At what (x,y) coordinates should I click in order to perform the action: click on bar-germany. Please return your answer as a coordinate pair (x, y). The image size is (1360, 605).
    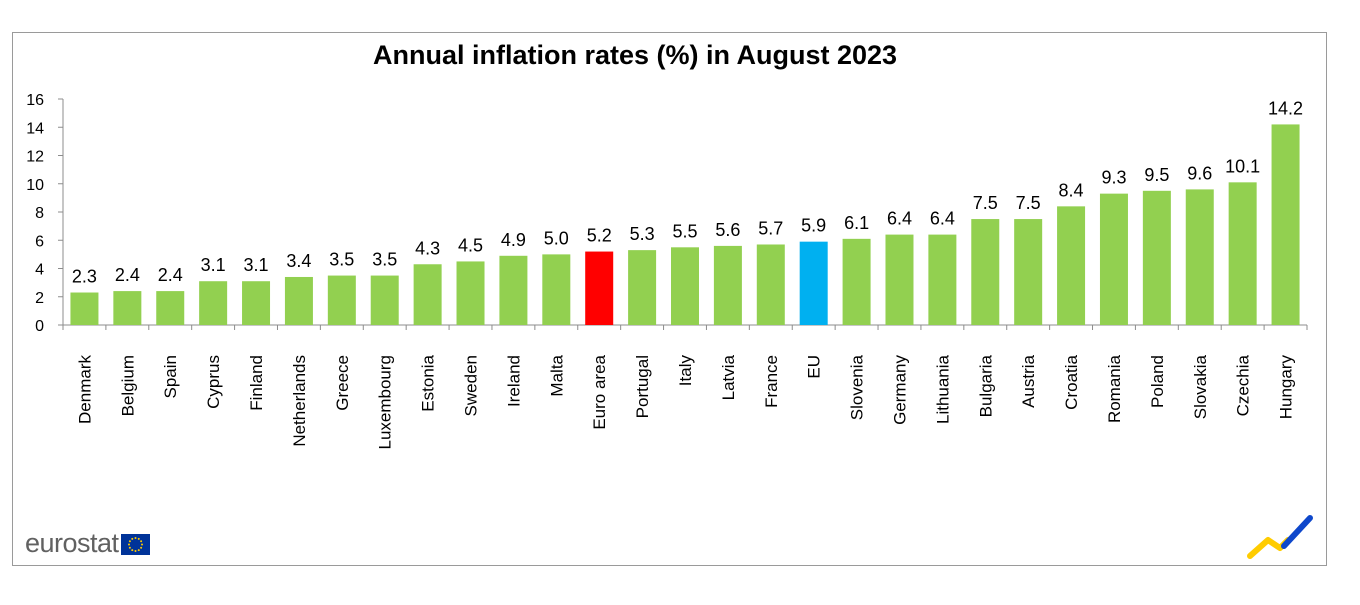
    Looking at the image, I should click on (899, 279).